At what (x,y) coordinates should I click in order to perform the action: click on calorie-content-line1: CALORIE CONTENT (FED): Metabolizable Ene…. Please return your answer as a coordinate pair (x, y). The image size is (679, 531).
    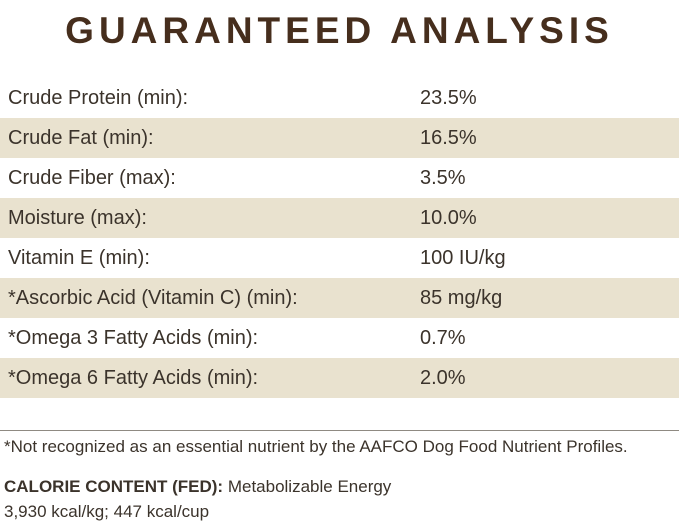
    Looking at the image, I should click on (341, 487).